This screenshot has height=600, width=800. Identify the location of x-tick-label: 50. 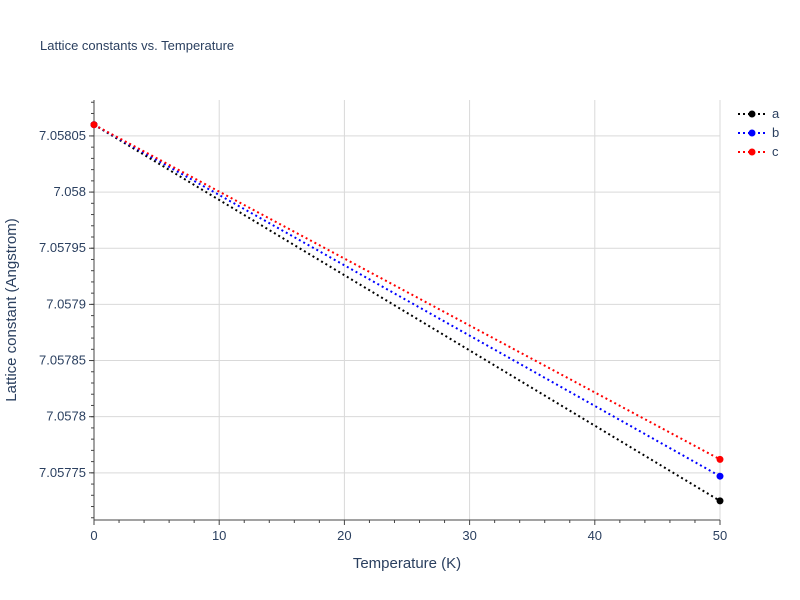
(720, 535).